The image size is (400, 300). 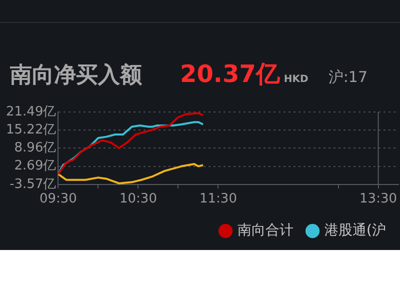 What do you see at coordinates (33, 184) in the screenshot?
I see `y-tick-label: -3.57亿` at bounding box center [33, 184].